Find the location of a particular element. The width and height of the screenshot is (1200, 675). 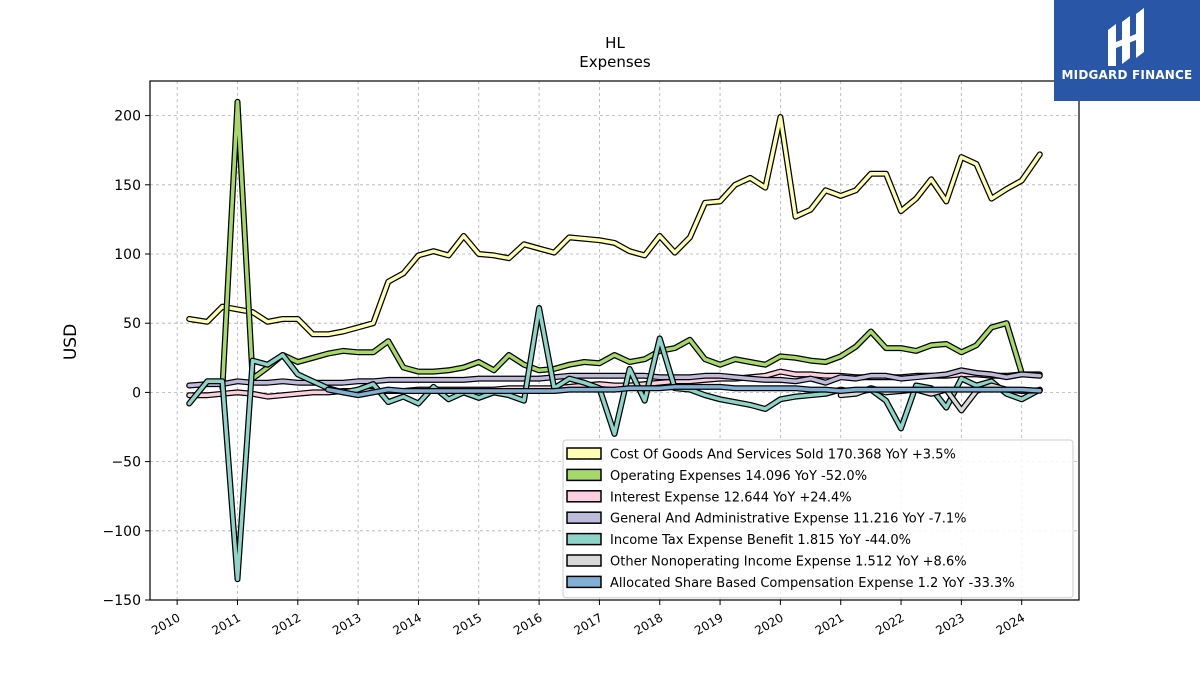

y-tick-label: 50 is located at coordinates (132, 324).